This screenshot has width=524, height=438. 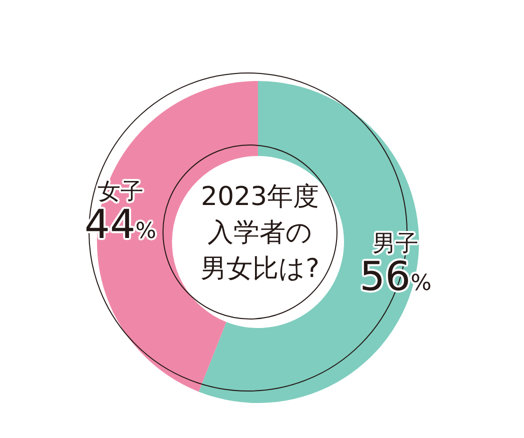 What do you see at coordinates (260, 233) in the screenshot?
I see `text: 2023年度入学者の男女比は?` at bounding box center [260, 233].